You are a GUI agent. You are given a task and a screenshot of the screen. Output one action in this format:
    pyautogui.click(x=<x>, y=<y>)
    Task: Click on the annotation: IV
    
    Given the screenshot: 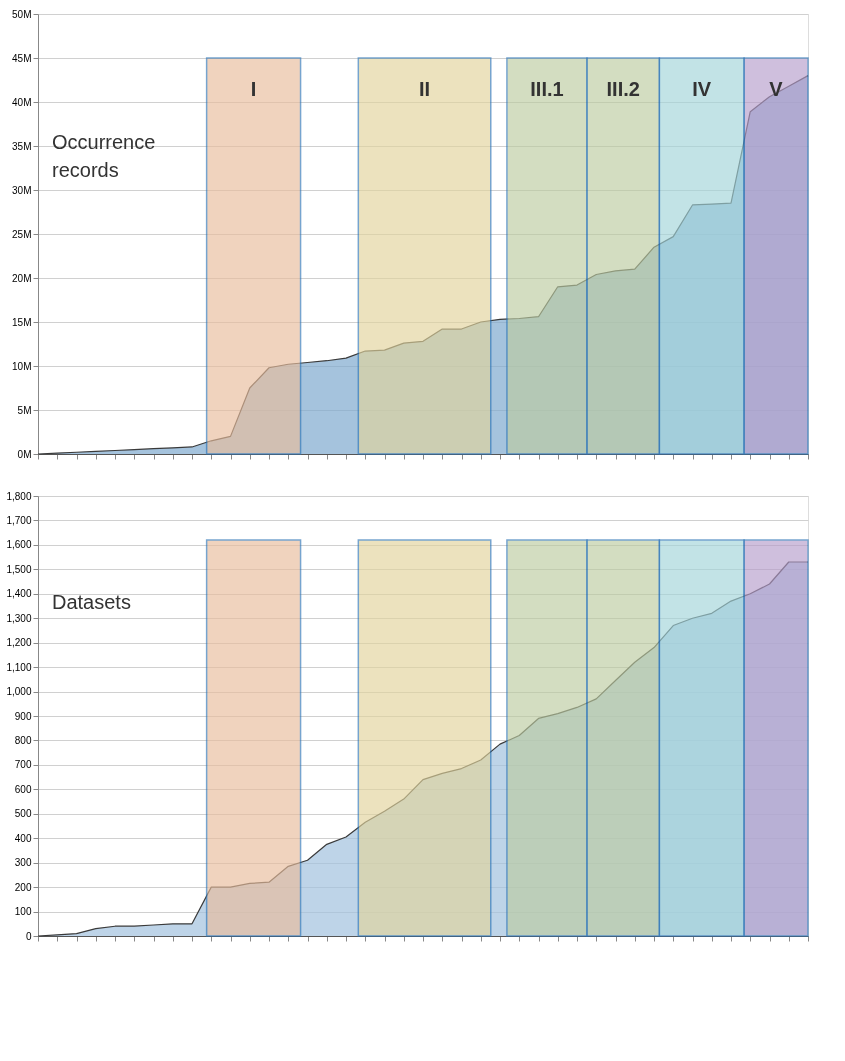 What is the action you would take?
    pyautogui.click(x=702, y=89)
    